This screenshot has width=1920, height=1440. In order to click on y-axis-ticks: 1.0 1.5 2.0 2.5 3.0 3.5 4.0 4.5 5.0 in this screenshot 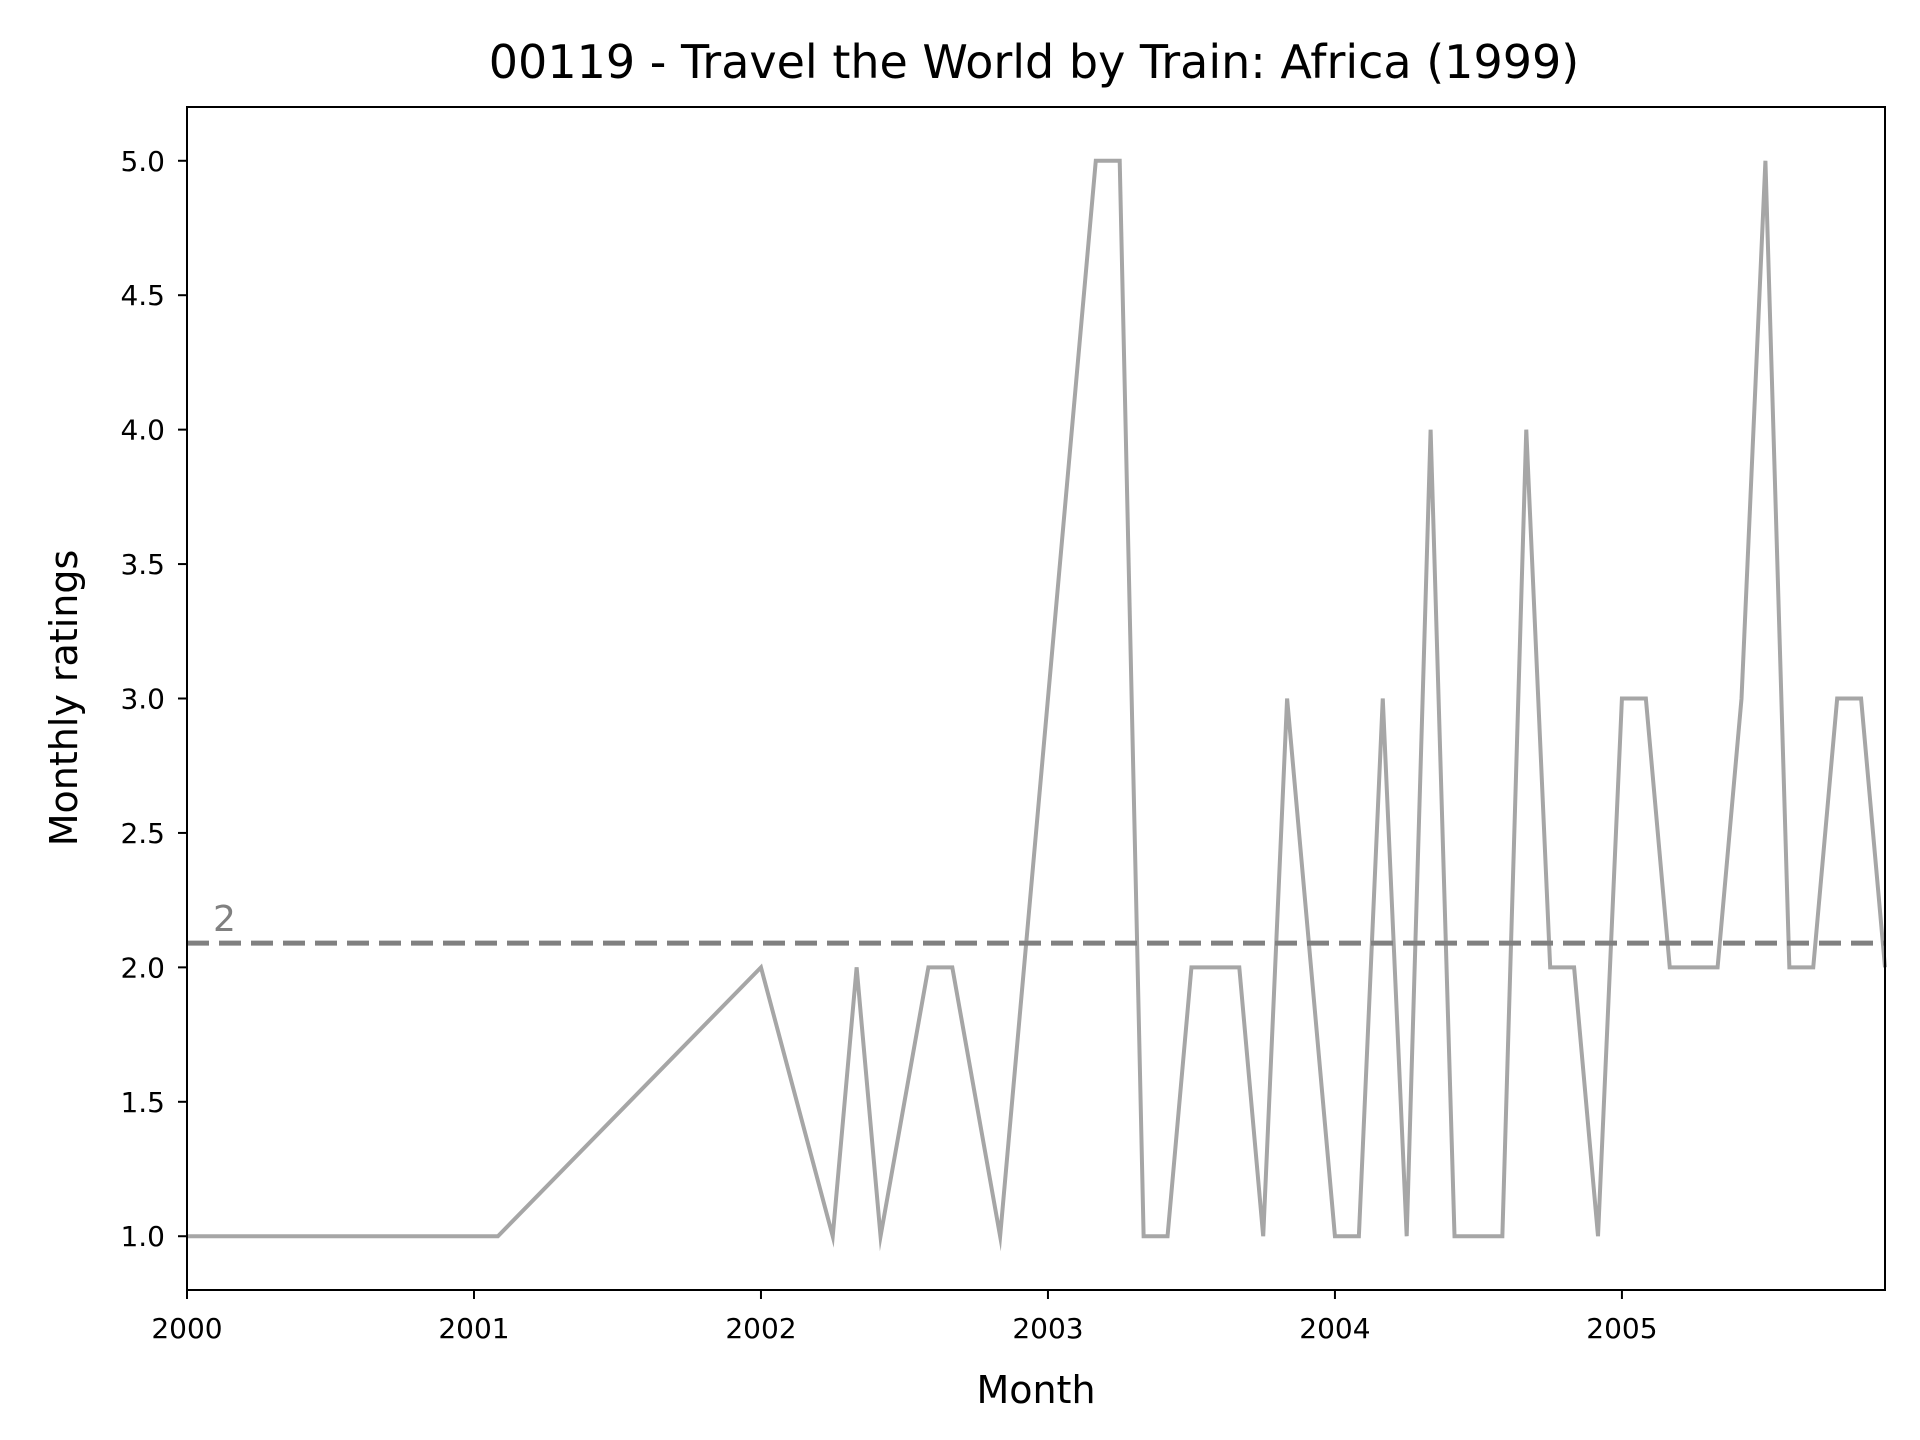, I will do `click(153, 699)`.